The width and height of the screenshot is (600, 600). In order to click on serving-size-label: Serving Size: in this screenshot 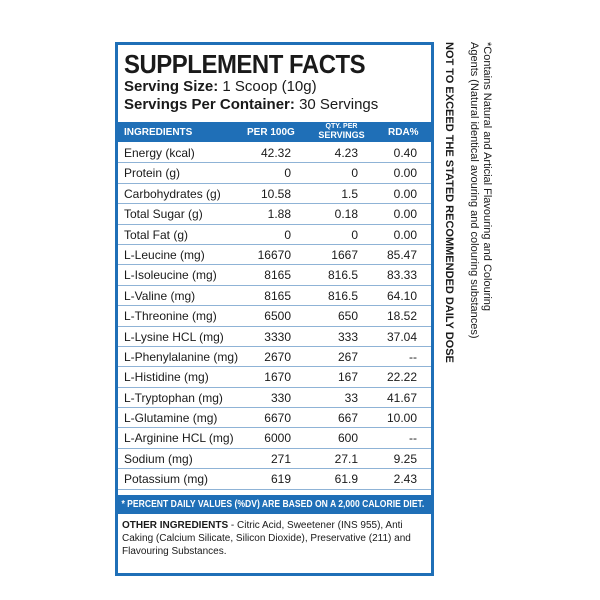, I will do `click(171, 86)`.